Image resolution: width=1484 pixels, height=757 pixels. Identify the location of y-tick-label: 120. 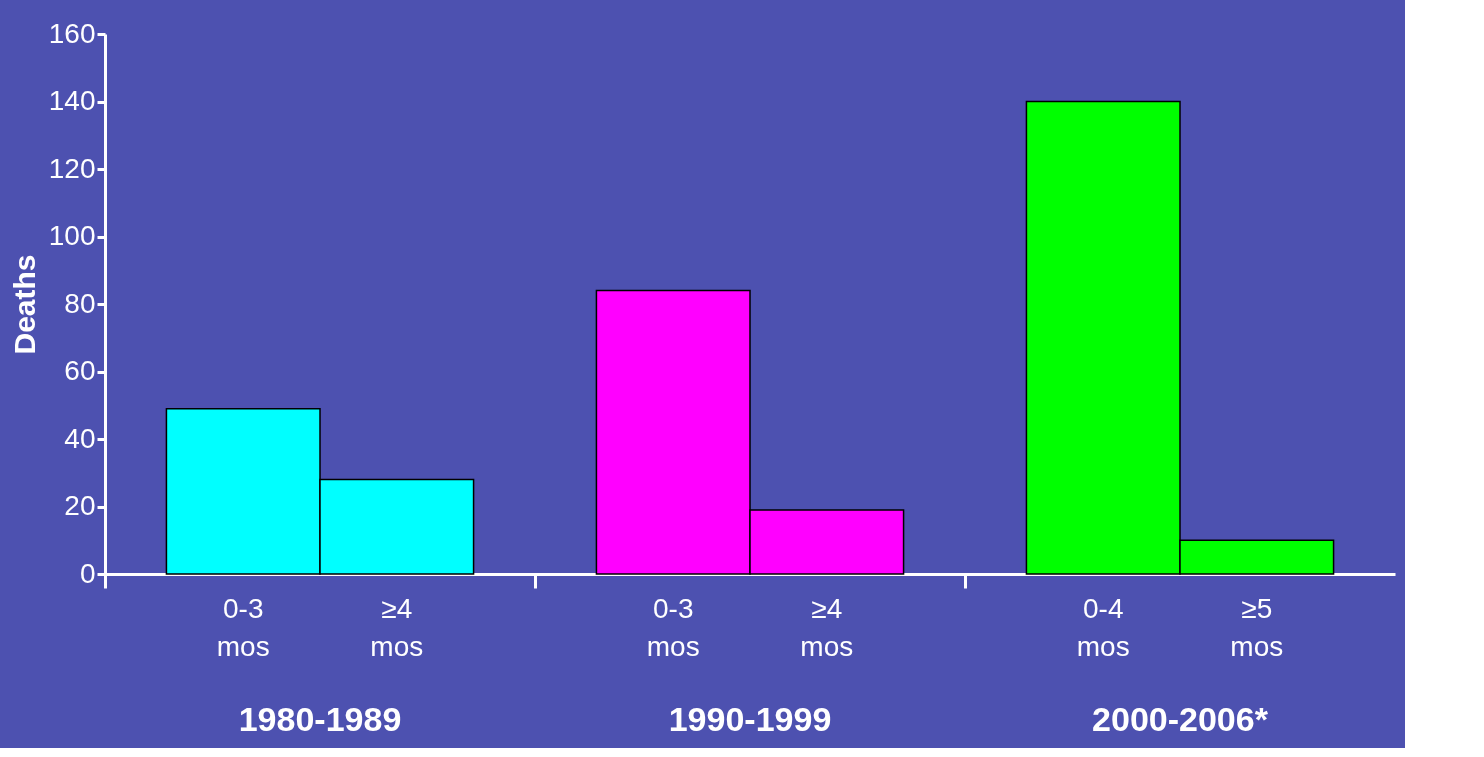
(72, 168).